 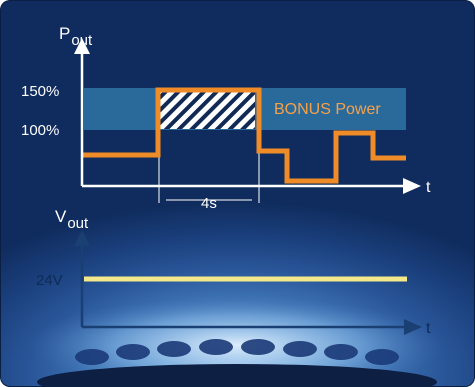 What do you see at coordinates (412, 186) in the screenshot?
I see `power-x-axis-arrow` at bounding box center [412, 186].